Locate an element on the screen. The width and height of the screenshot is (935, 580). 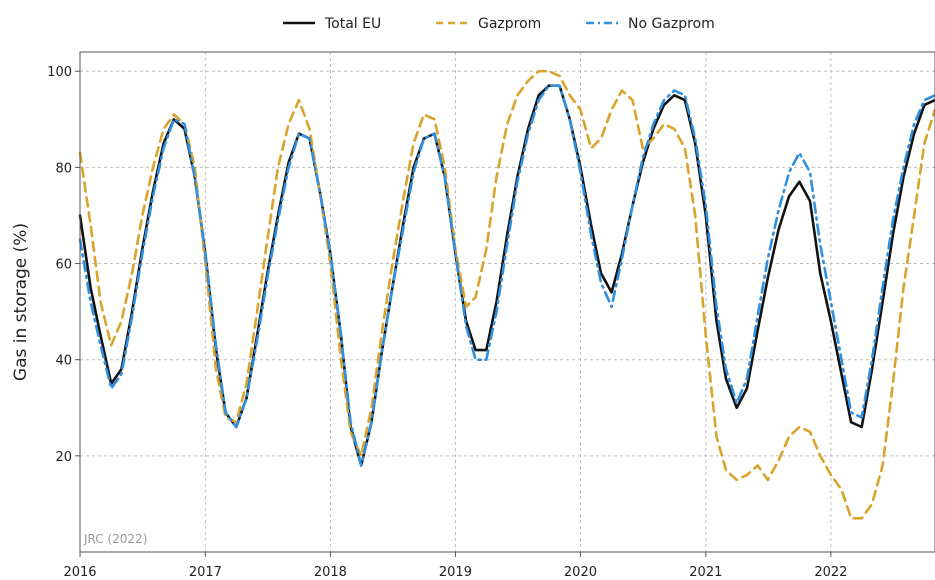
x-tick-label: 2022 is located at coordinates (830, 572).